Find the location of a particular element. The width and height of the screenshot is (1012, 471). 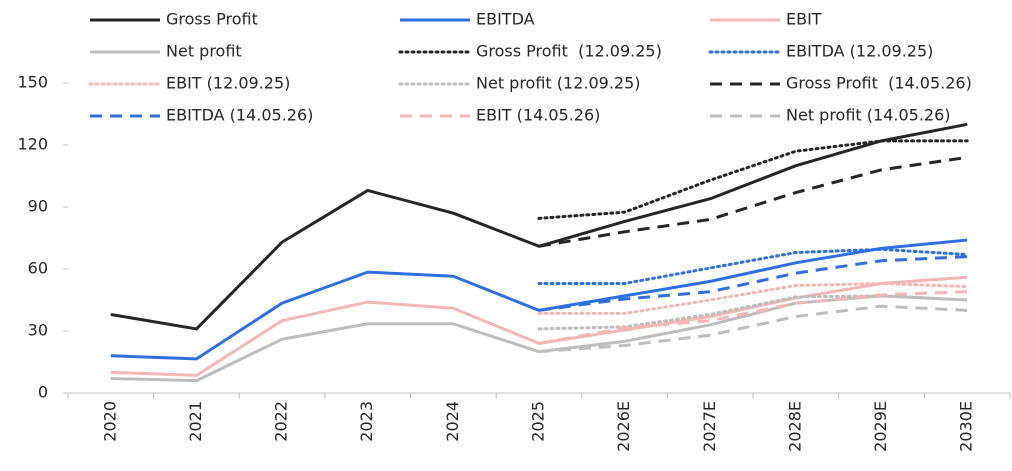

x-tick-label: 2022 is located at coordinates (281, 421).